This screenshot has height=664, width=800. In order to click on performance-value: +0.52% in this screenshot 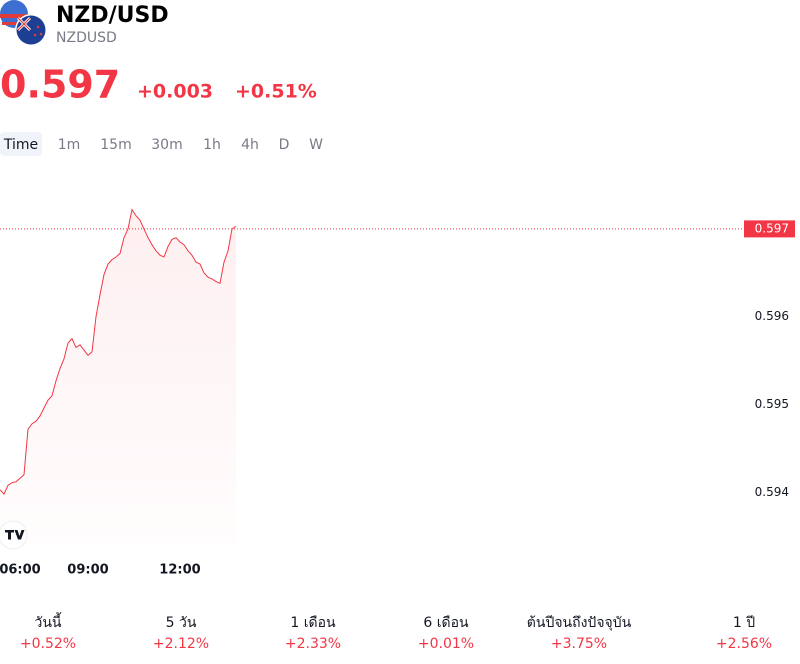, I will do `click(48, 644)`.